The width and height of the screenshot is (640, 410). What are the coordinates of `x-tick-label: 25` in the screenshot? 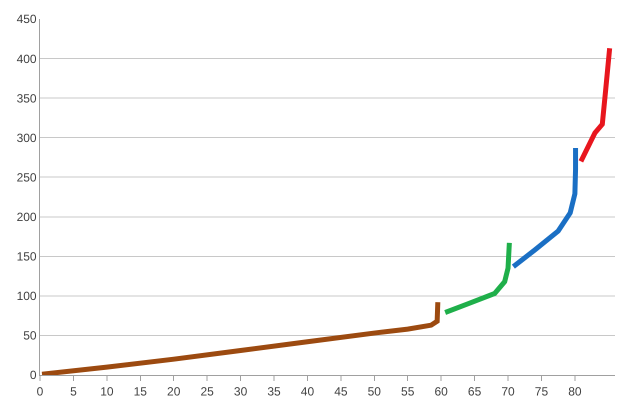 It's located at (207, 391).